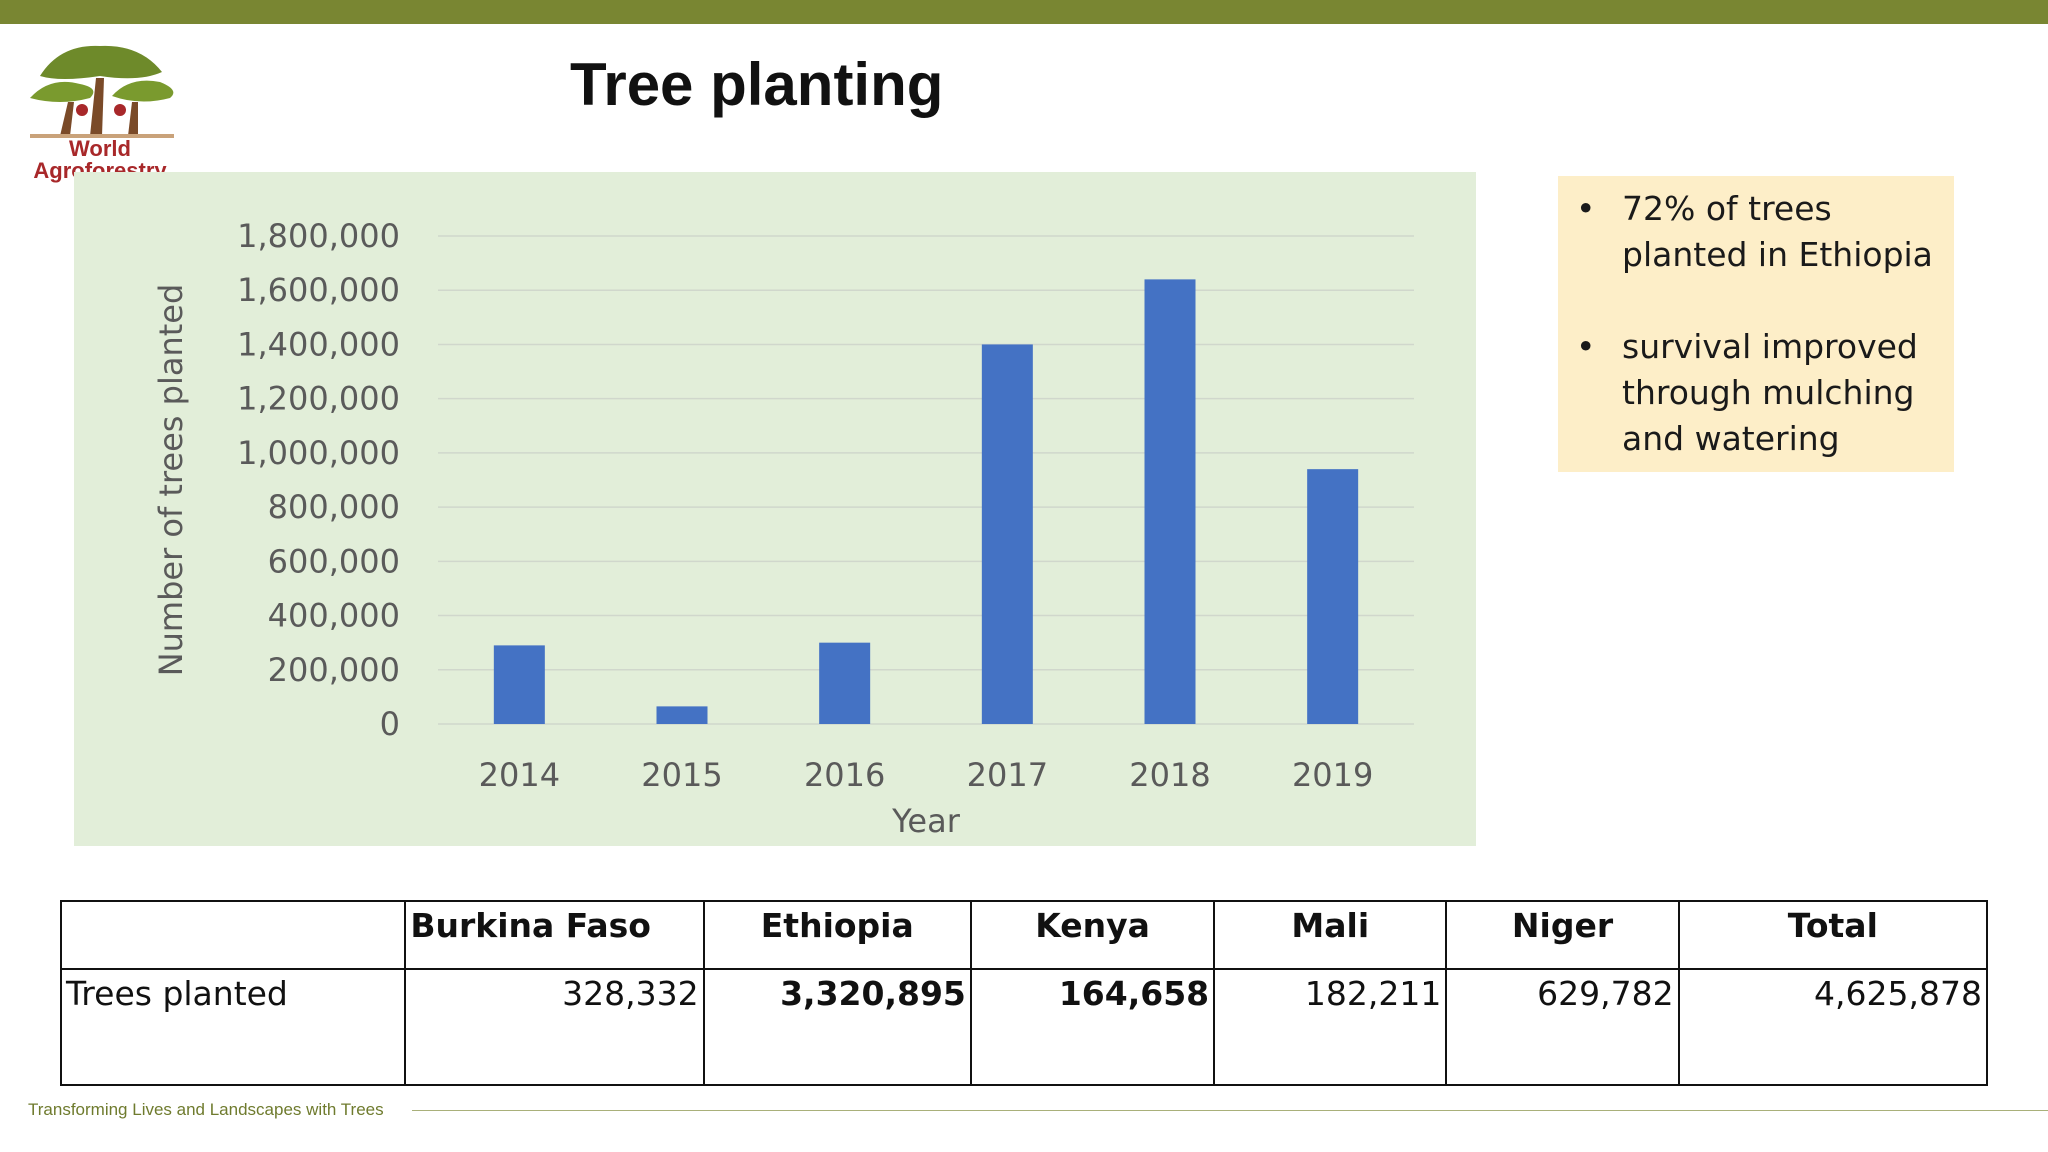 Image resolution: width=2048 pixels, height=1152 pixels. What do you see at coordinates (681, 775) in the screenshot?
I see `x-tick-label: 2015` at bounding box center [681, 775].